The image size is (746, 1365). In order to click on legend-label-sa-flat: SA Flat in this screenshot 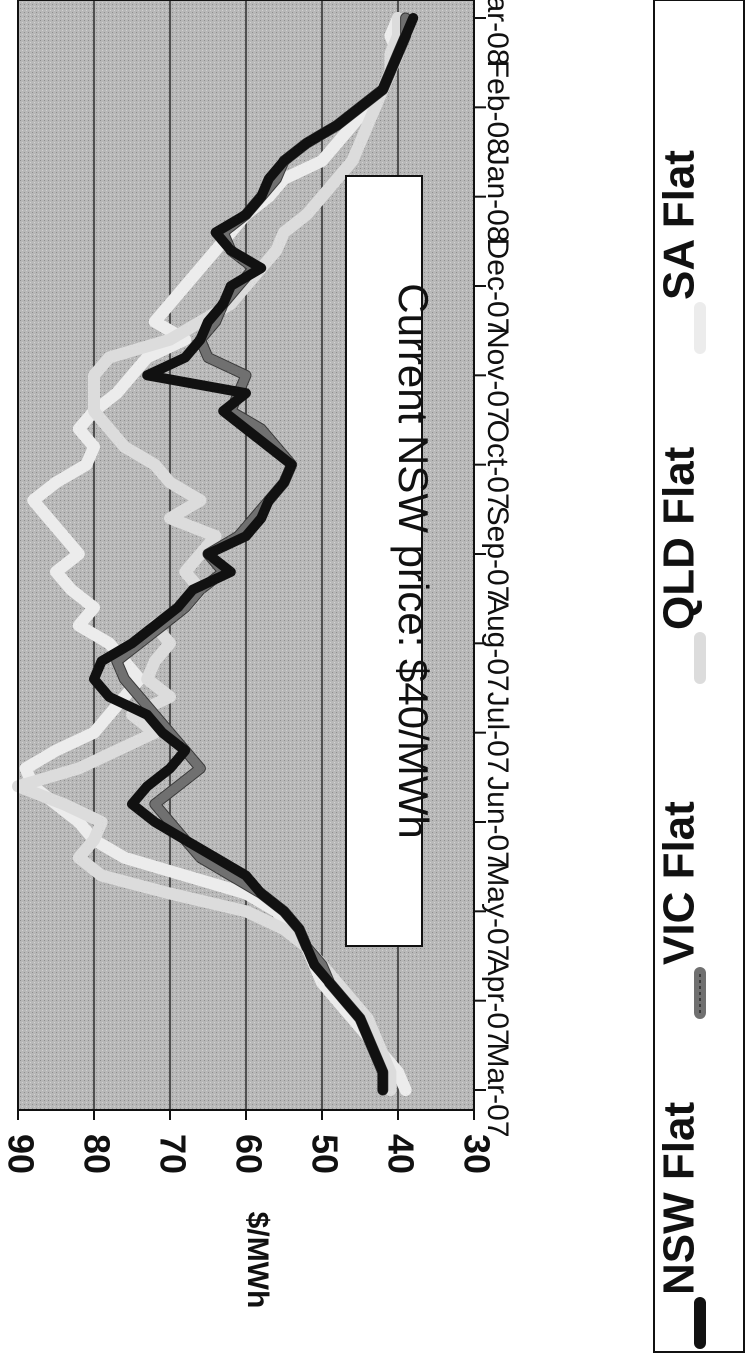, I will do `click(679, 225)`.